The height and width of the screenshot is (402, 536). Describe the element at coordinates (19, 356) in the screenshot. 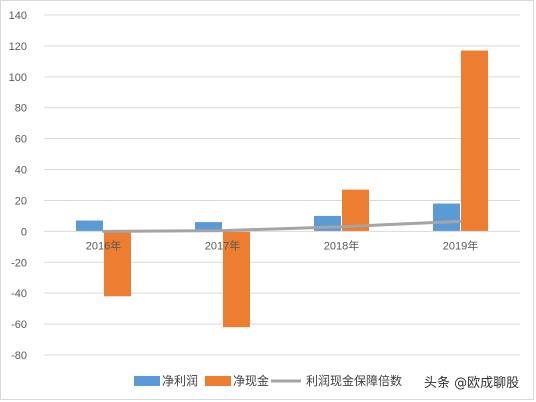

I see `y-tick-label: -80` at that location.